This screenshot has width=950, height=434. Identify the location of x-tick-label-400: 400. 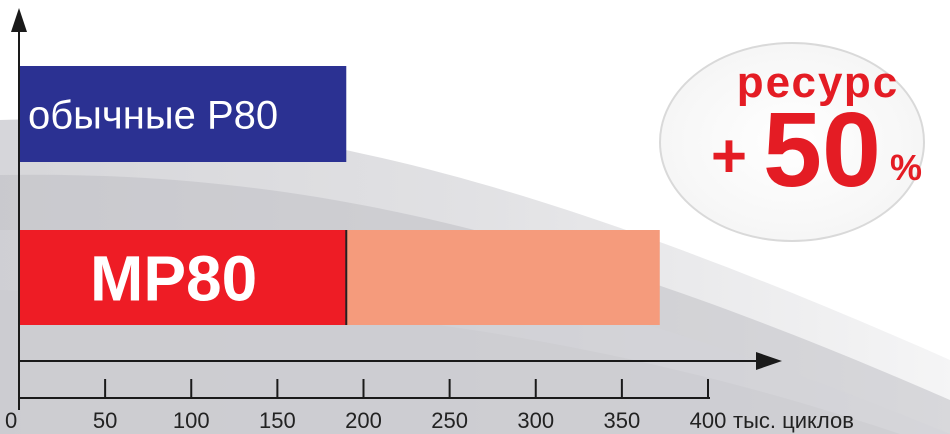
(708, 420).